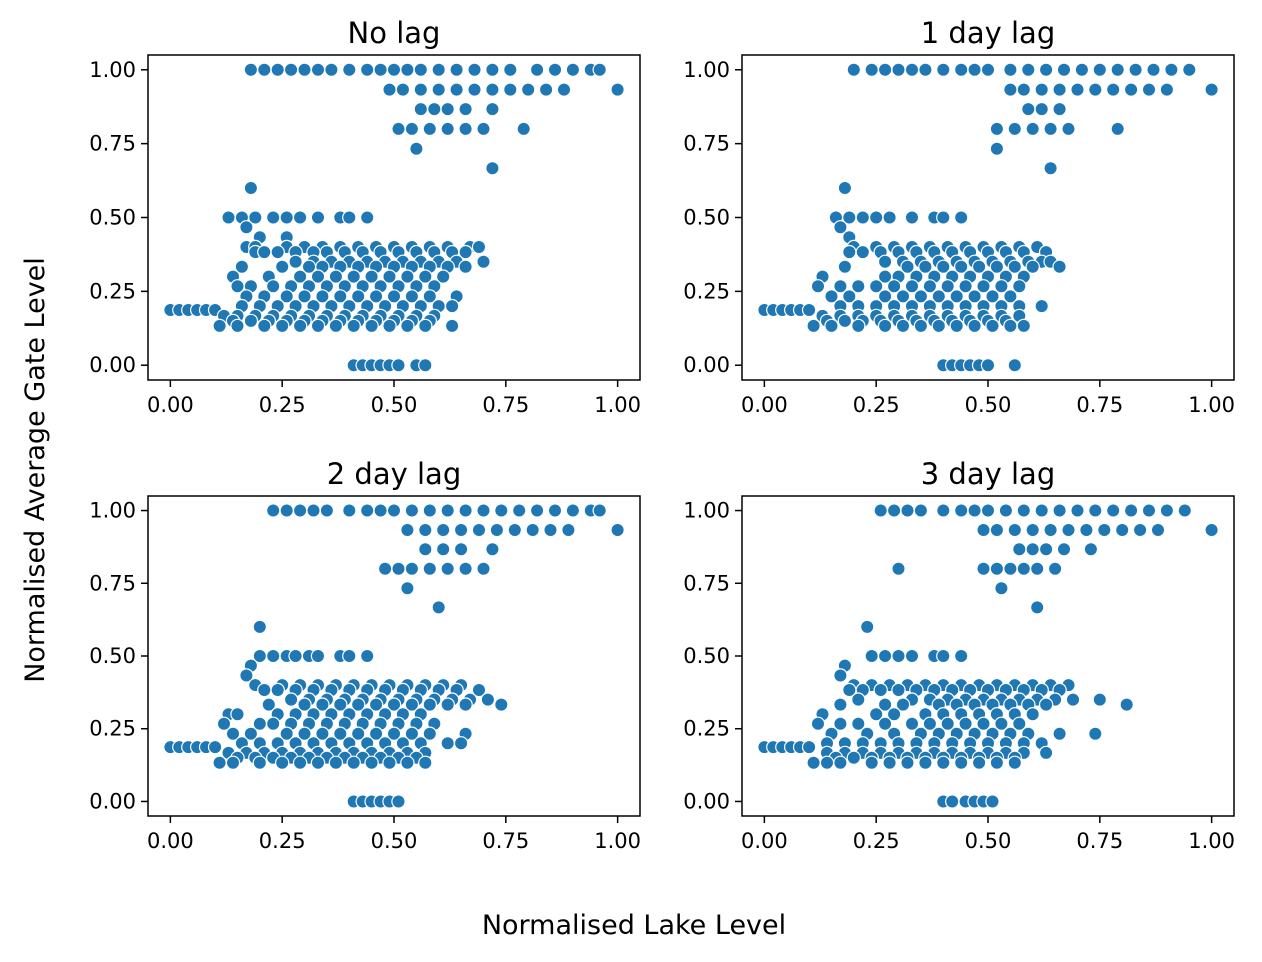 The width and height of the screenshot is (1262, 962). Describe the element at coordinates (706, 511) in the screenshot. I see `y-tick-label: 1.00` at that location.